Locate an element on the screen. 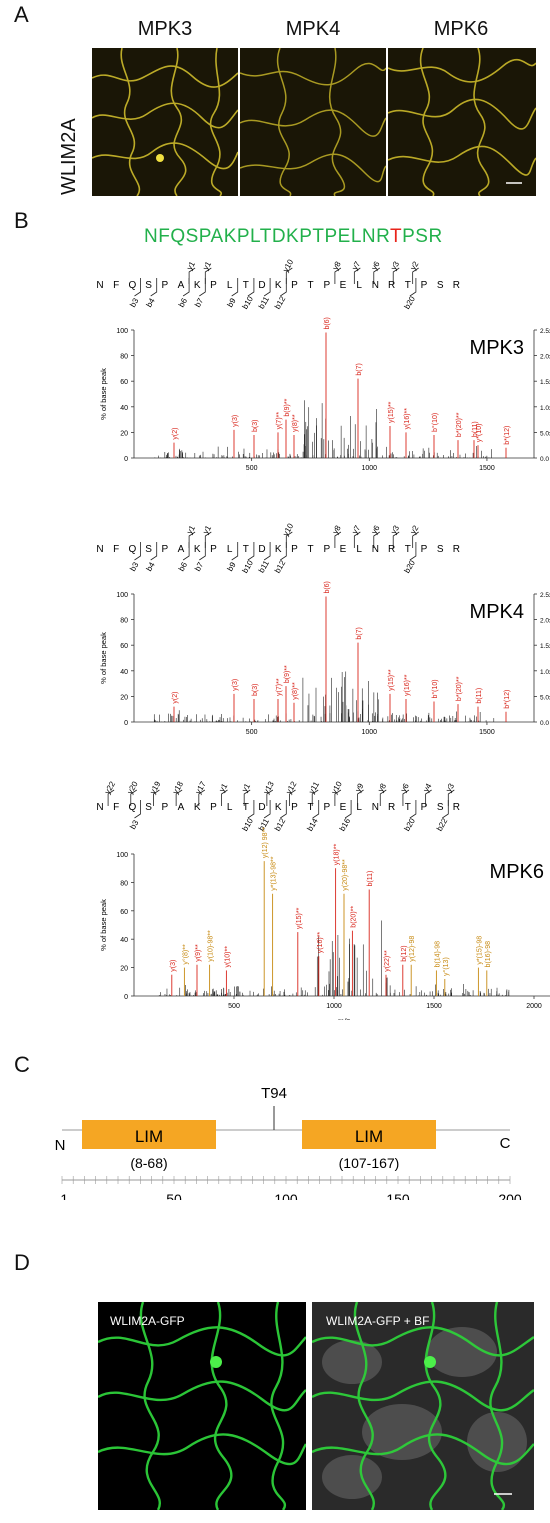 The image size is (550, 1523). sequence-residue: S is located at coordinates (440, 807).